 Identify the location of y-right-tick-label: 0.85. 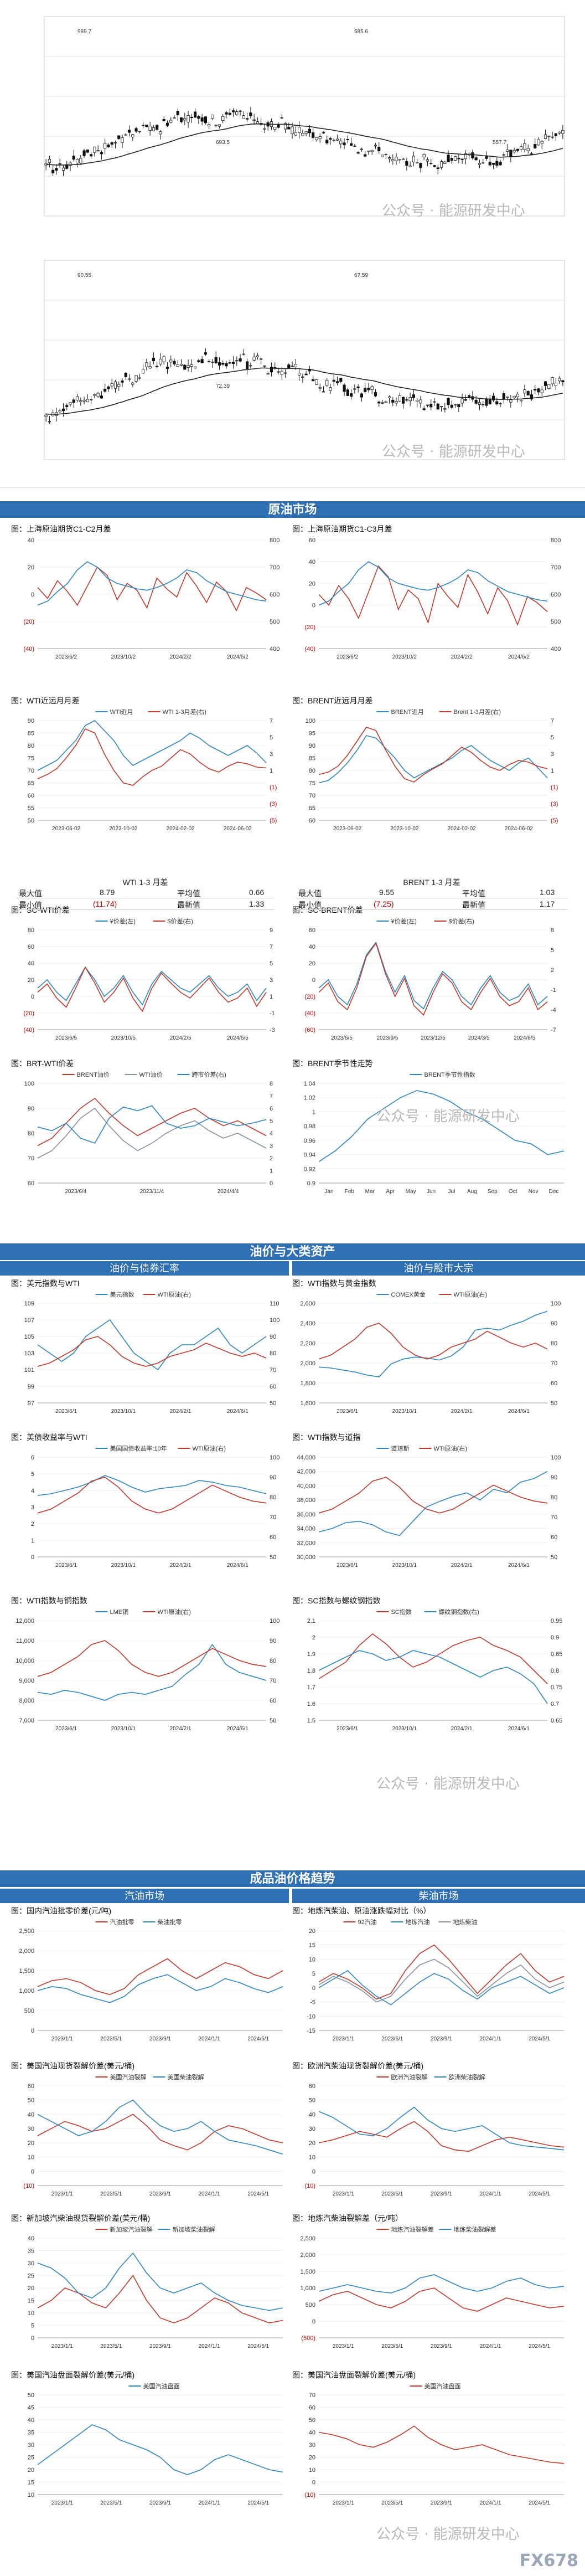
(557, 1654).